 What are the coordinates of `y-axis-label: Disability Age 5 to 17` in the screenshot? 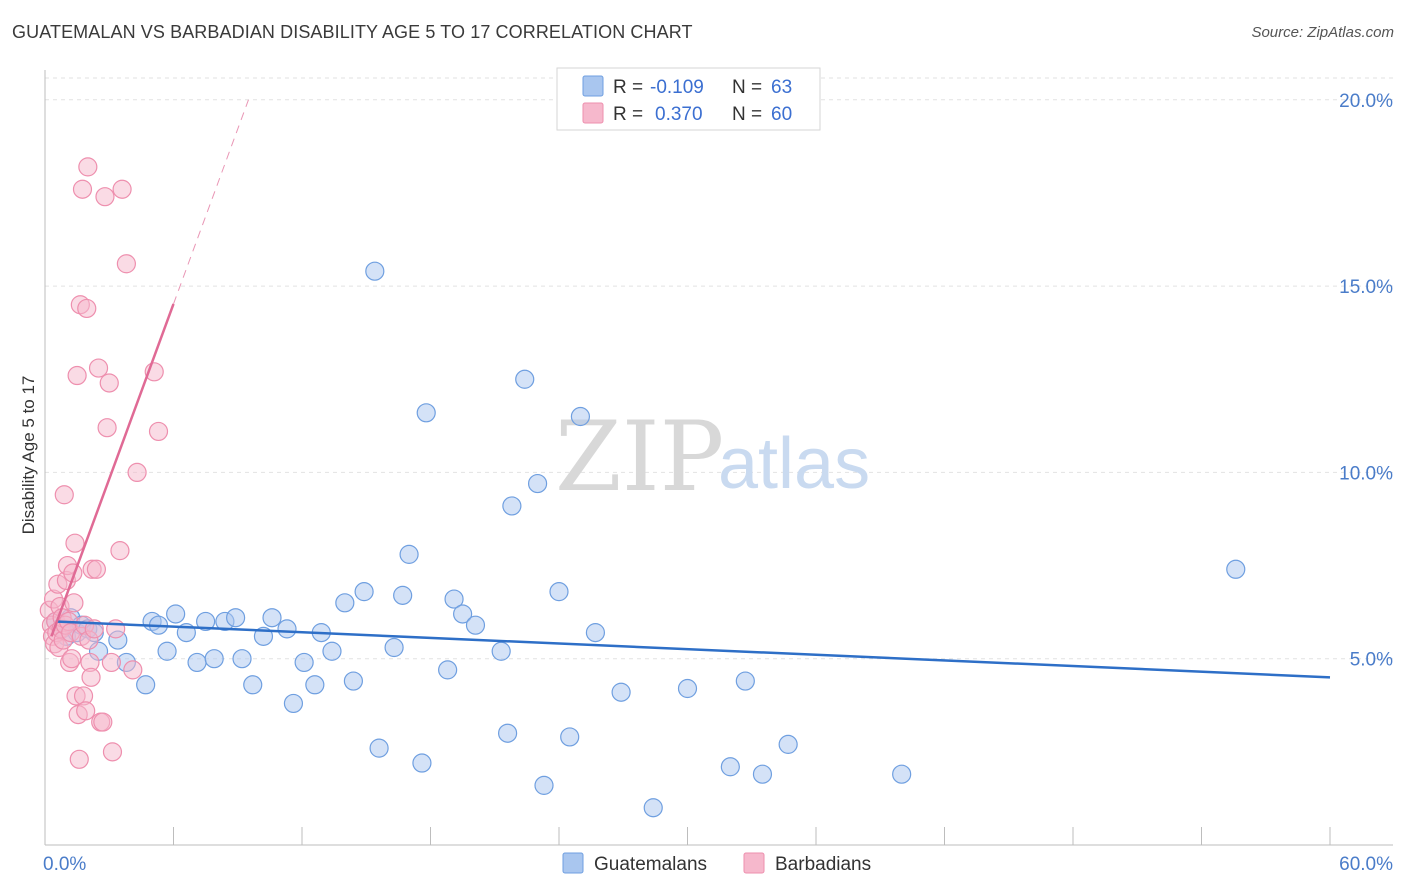 It's located at (28, 455).